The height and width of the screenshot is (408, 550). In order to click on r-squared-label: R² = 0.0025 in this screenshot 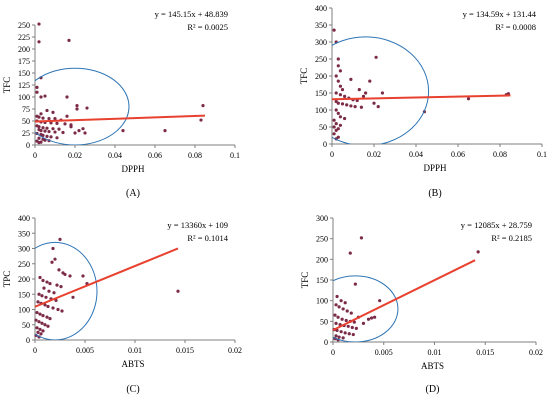, I will do `click(207, 27)`.